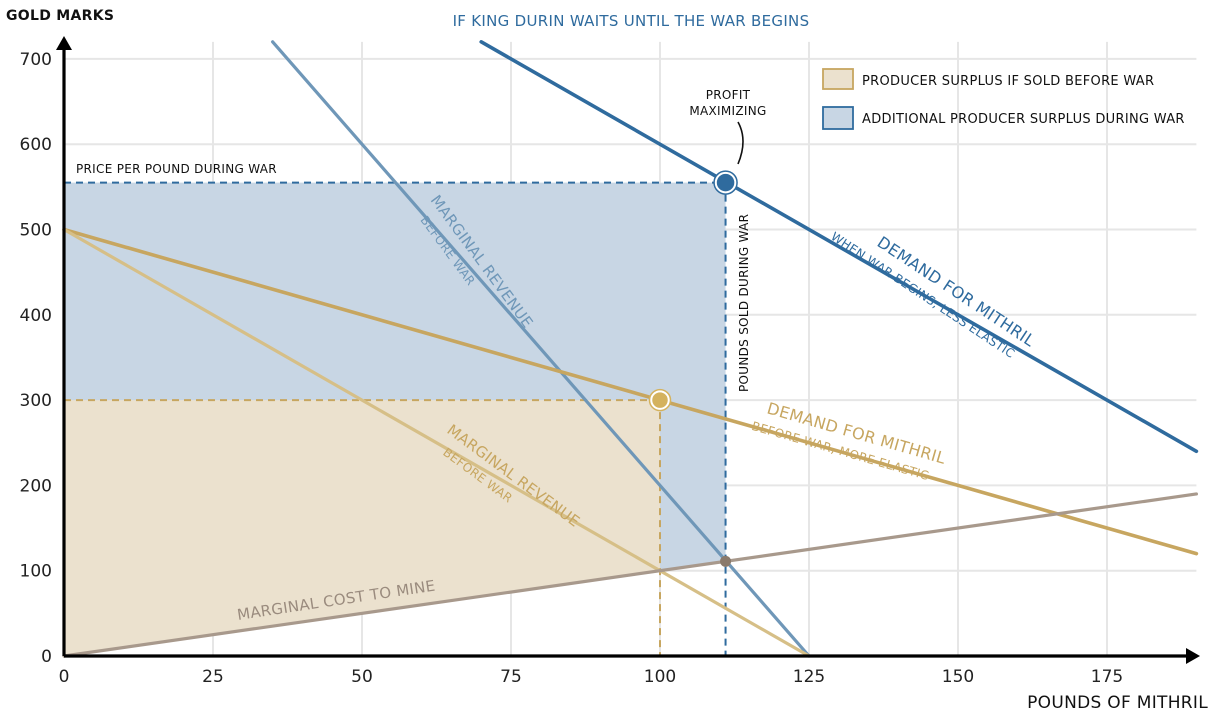 The image size is (1214, 715). I want to click on x-tick-label: 75, so click(511, 677).